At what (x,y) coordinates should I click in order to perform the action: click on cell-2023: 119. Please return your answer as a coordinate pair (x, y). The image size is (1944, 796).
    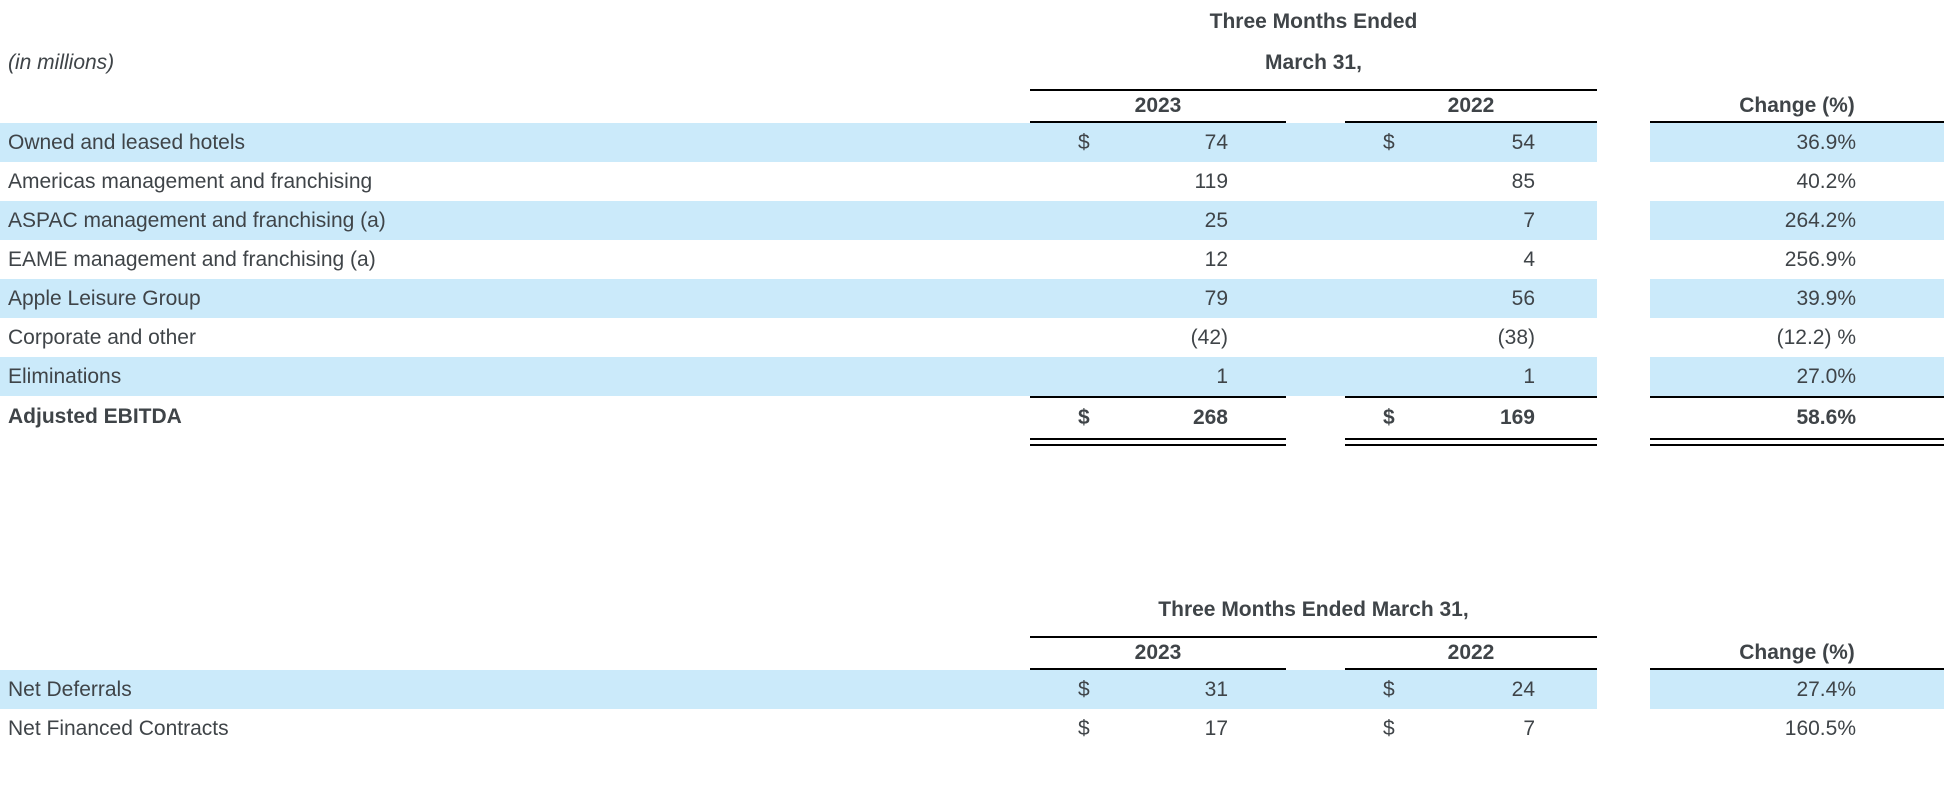
    Looking at the image, I should click on (1158, 181).